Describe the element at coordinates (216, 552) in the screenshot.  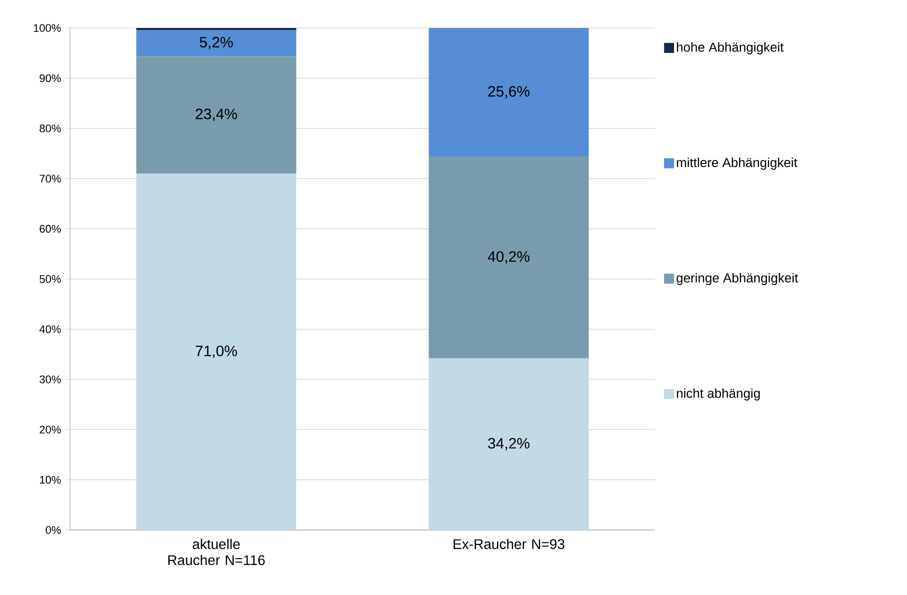
I see `x-tick-label: aktuelle Raucher N=116` at that location.